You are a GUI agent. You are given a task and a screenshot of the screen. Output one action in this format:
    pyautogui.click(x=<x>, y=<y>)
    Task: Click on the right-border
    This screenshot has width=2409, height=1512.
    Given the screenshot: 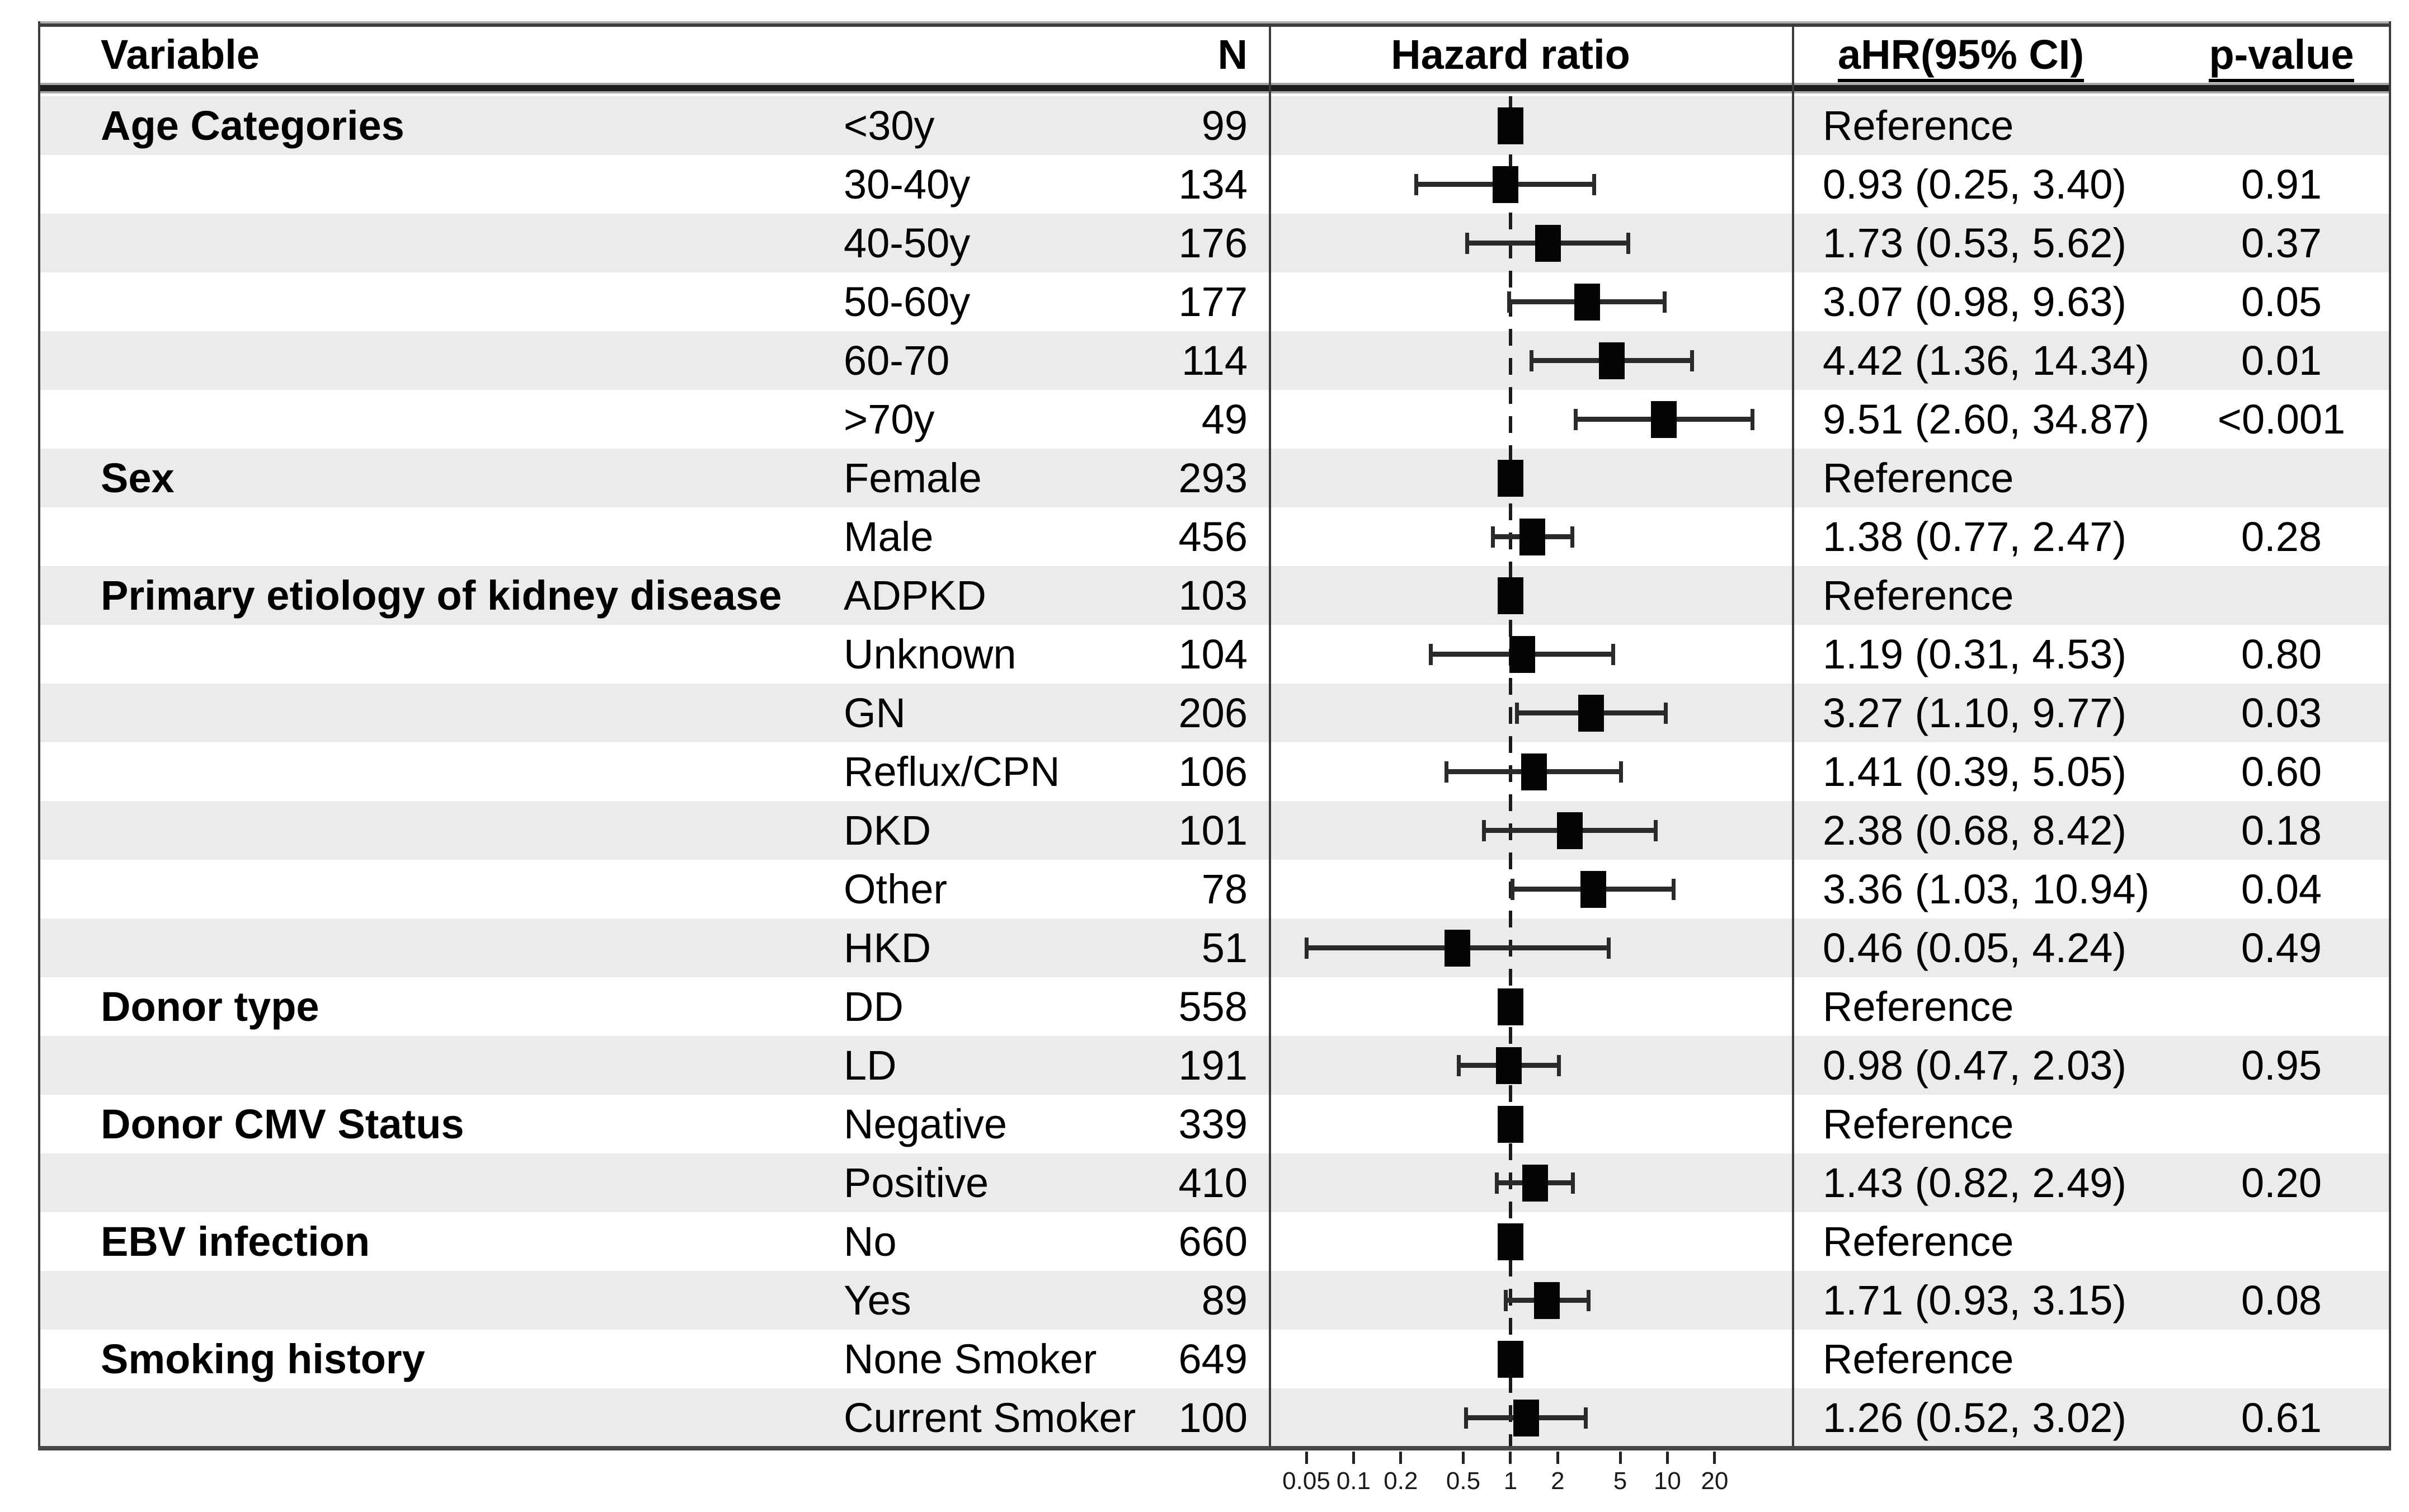 What is the action you would take?
    pyautogui.click(x=2390, y=736)
    